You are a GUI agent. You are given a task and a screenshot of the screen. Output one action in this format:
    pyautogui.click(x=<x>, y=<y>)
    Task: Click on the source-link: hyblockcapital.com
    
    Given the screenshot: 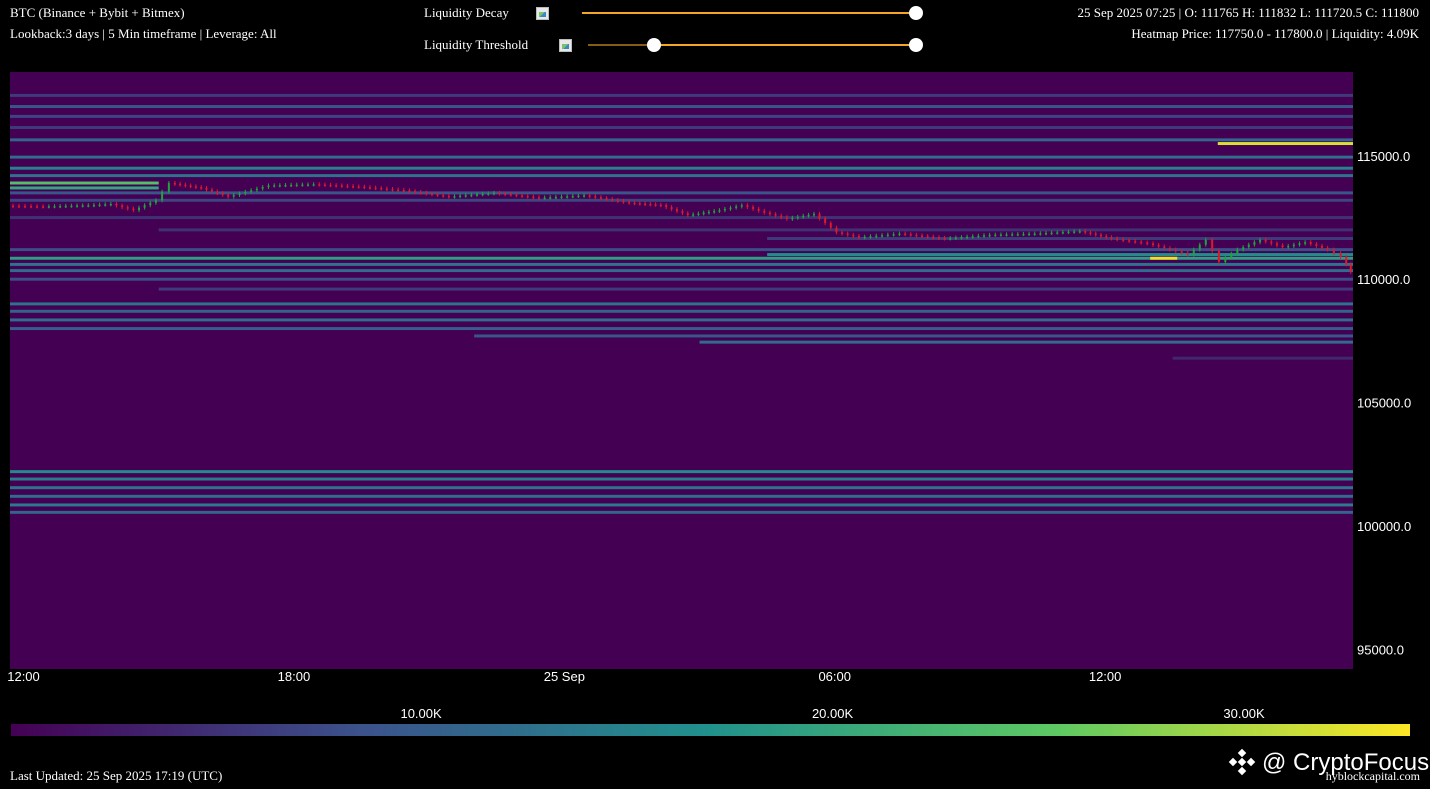 What is the action you would take?
    pyautogui.click(x=1372, y=776)
    